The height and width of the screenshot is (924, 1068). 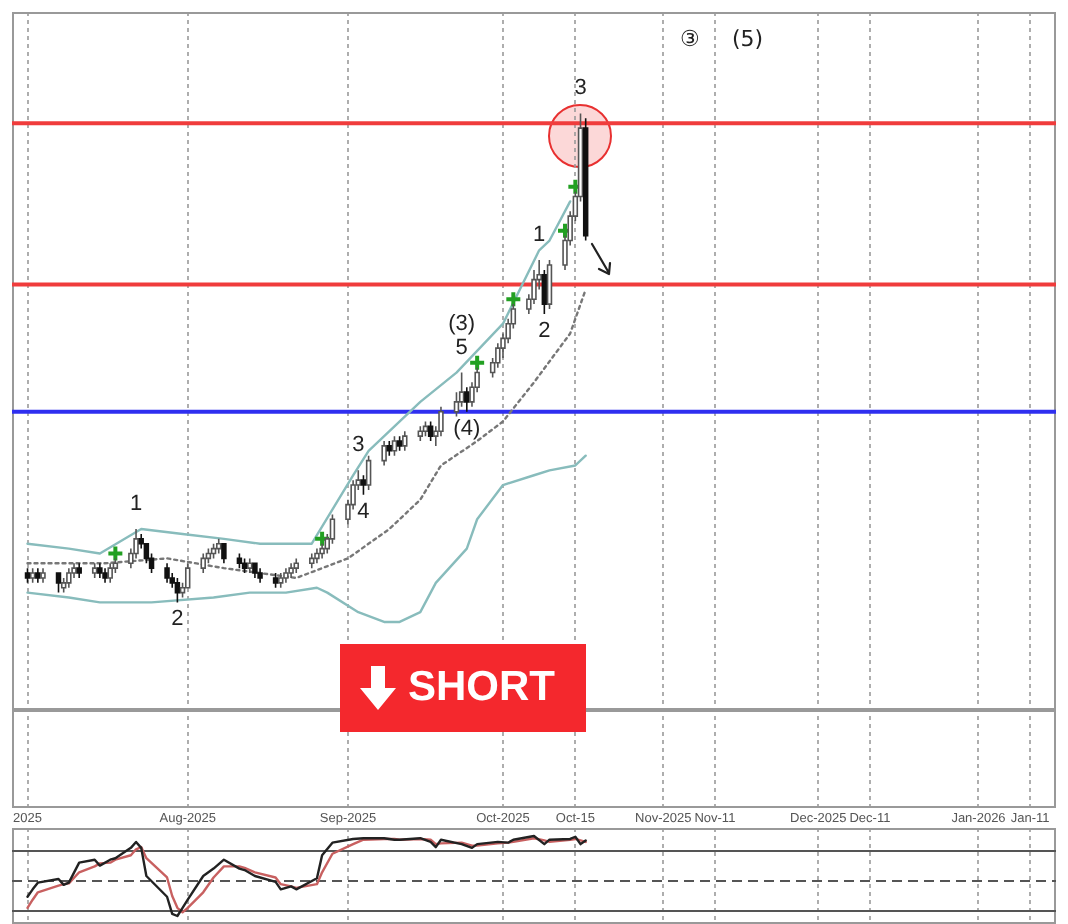 I want to click on annotation: (3), so click(x=462, y=323).